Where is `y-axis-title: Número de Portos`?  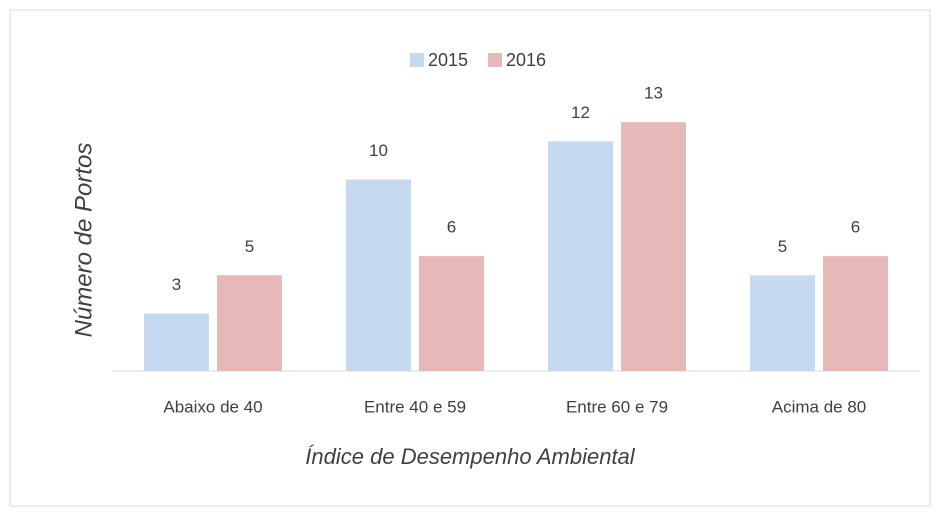 y-axis-title: Número de Portos is located at coordinates (83, 240).